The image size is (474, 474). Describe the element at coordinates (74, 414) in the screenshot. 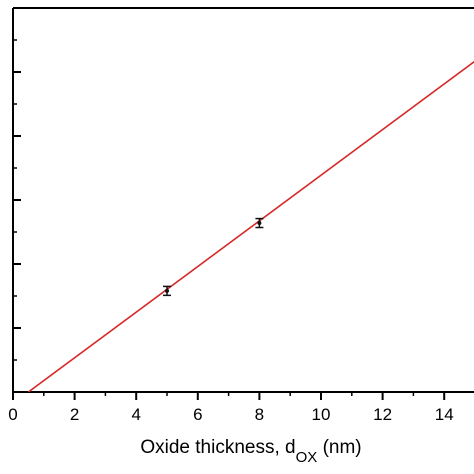

I see `x-tick-label: 2` at that location.